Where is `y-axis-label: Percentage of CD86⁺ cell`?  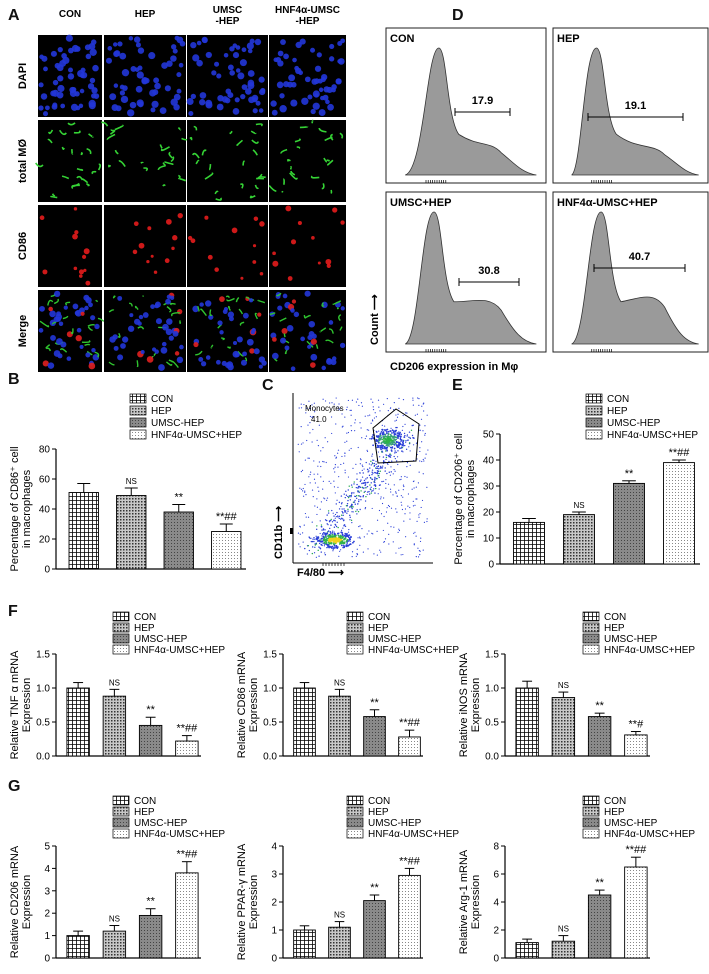 y-axis-label: Percentage of CD86⁺ cell is located at coordinates (15, 508).